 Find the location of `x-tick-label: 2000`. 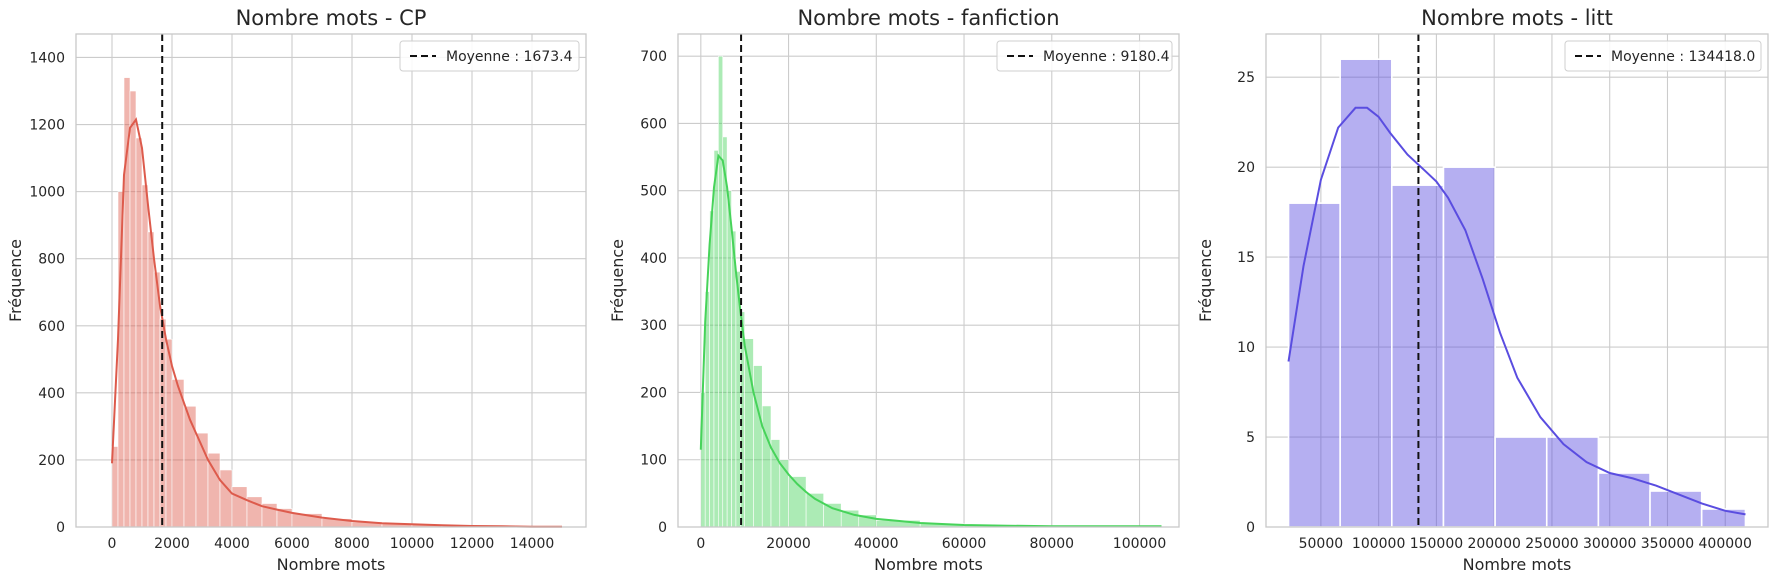

x-tick-label: 2000 is located at coordinates (172, 544).